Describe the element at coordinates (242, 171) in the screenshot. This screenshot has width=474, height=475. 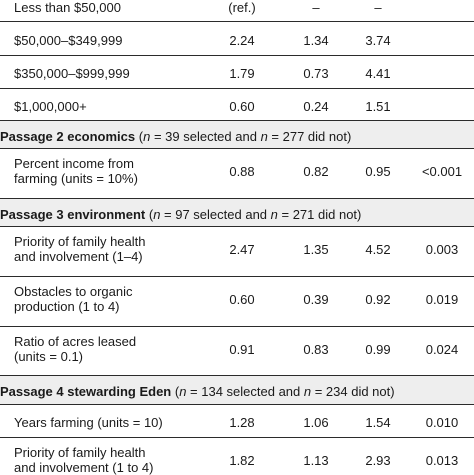
I see `odds-ratio-value: 0.88` at that location.